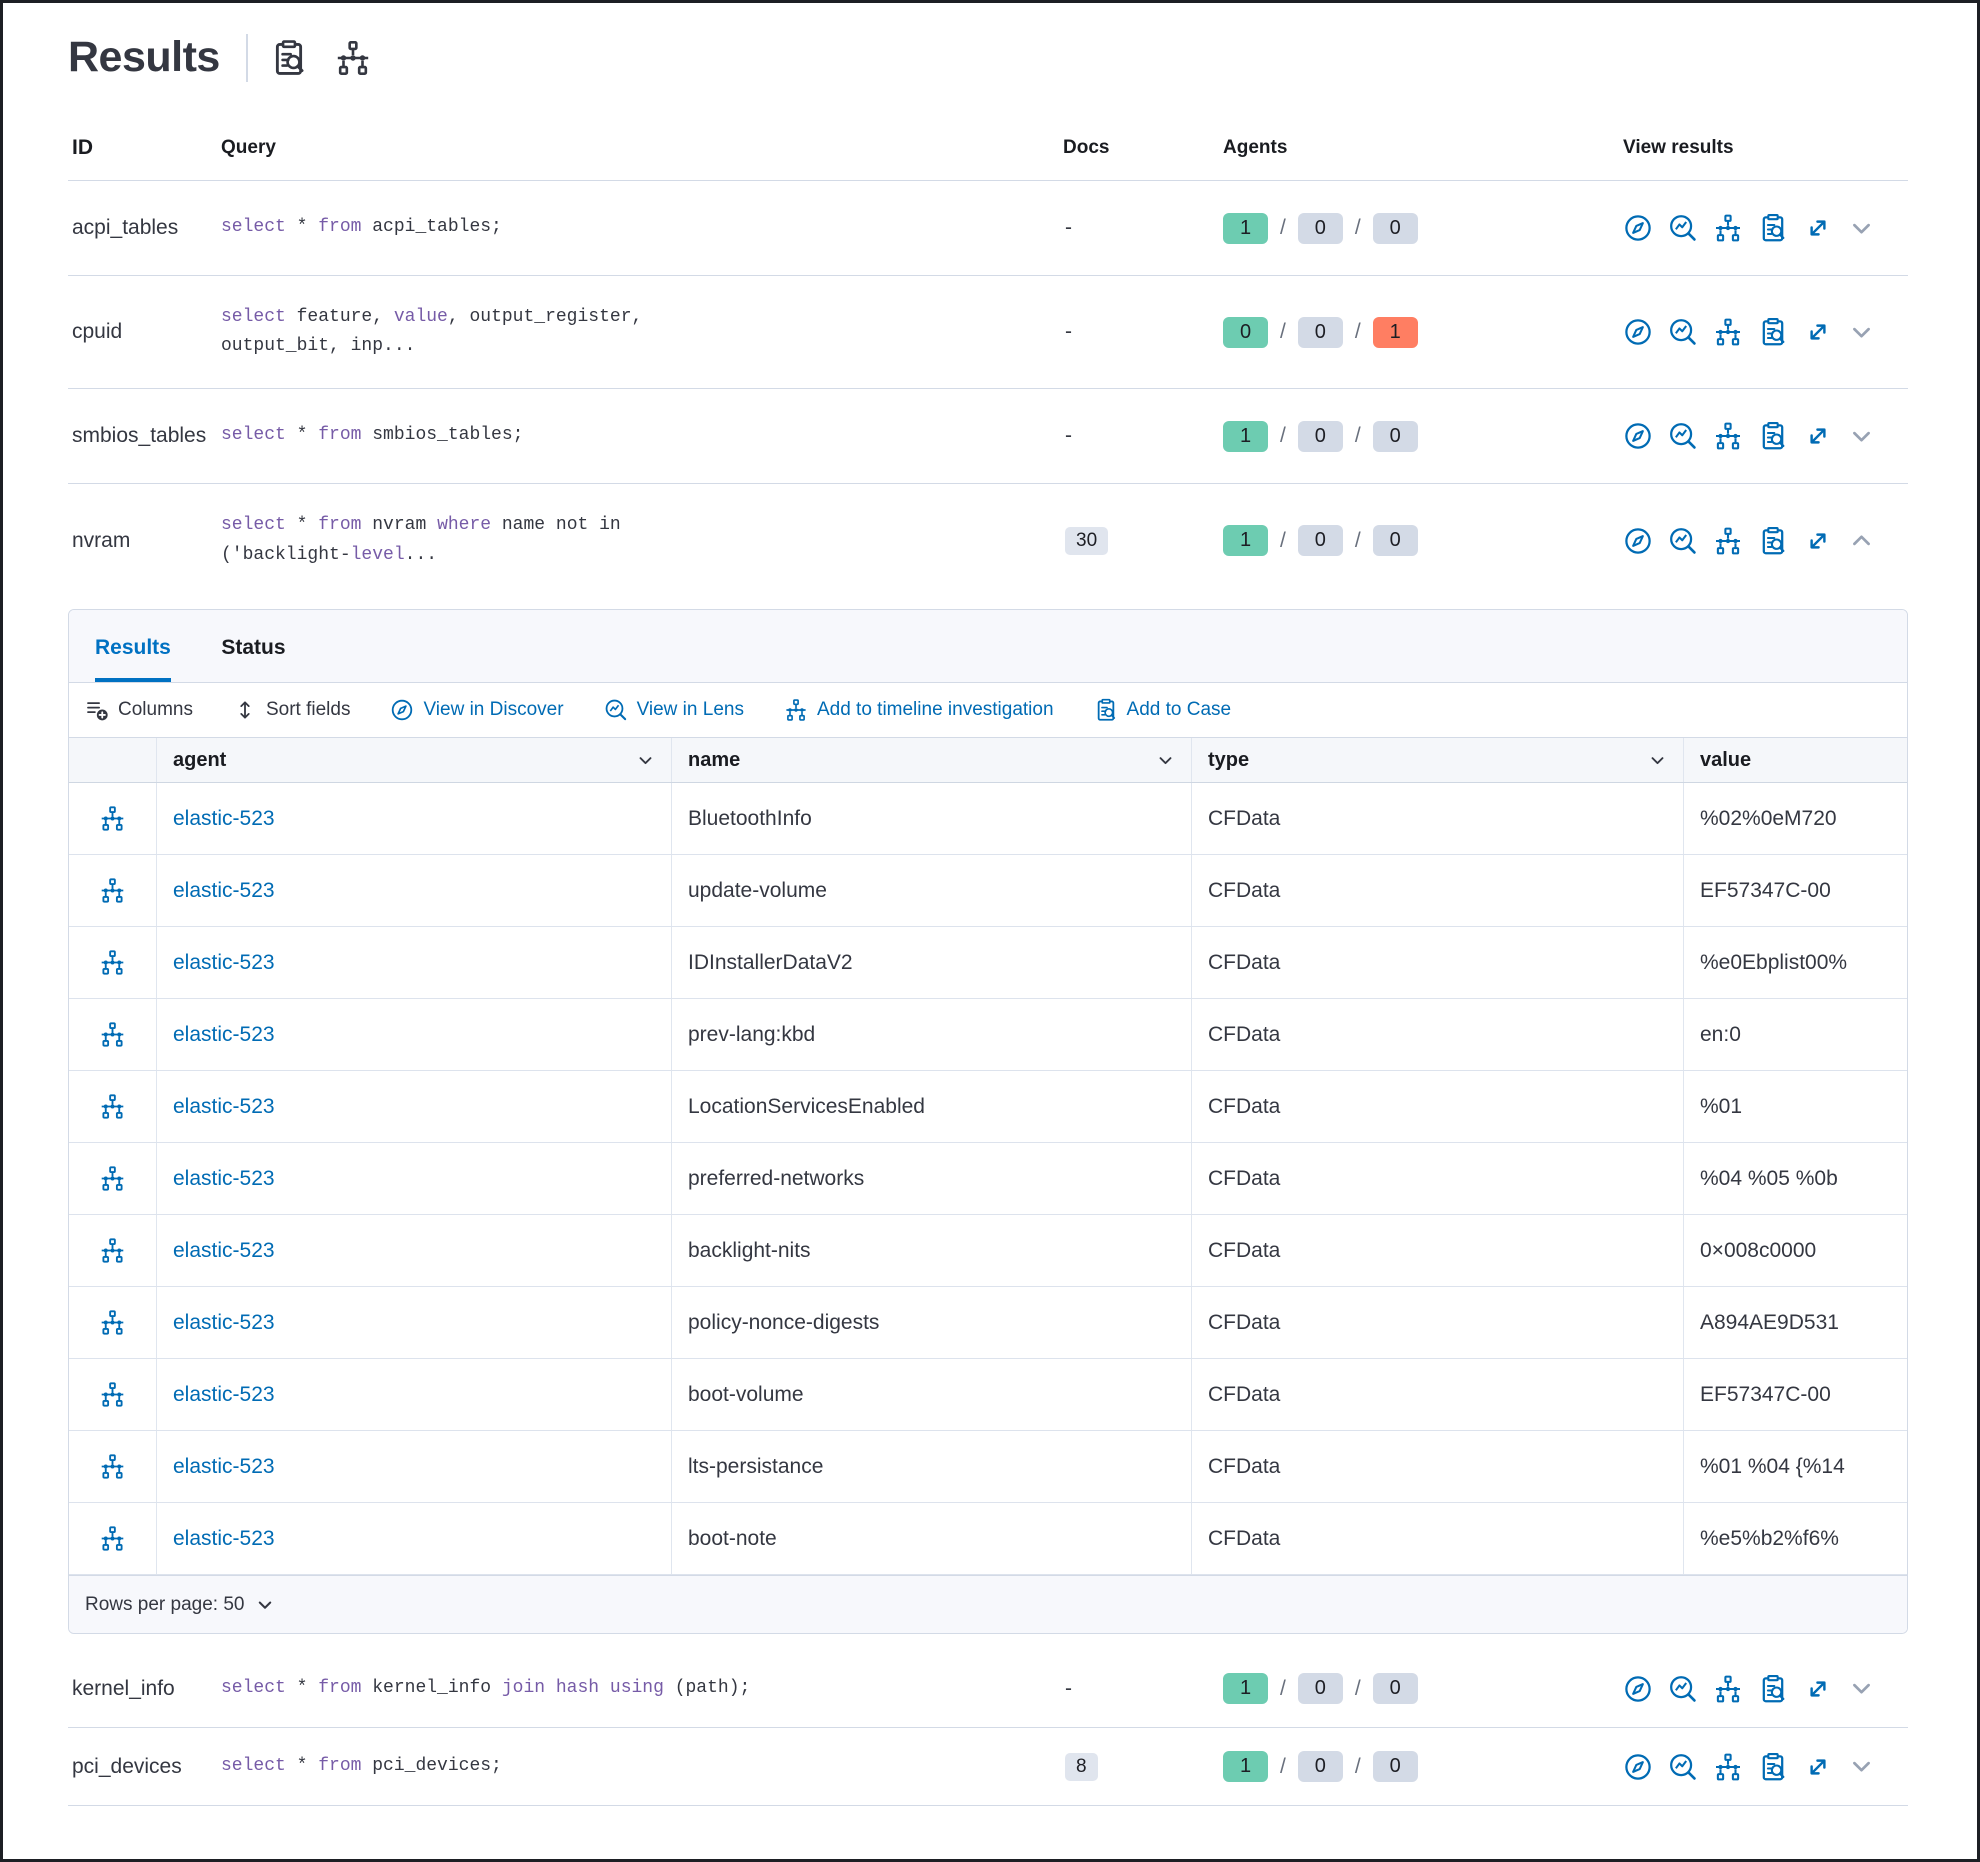 This screenshot has height=1862, width=1980. I want to click on result-name: boot-volume, so click(932, 1394).